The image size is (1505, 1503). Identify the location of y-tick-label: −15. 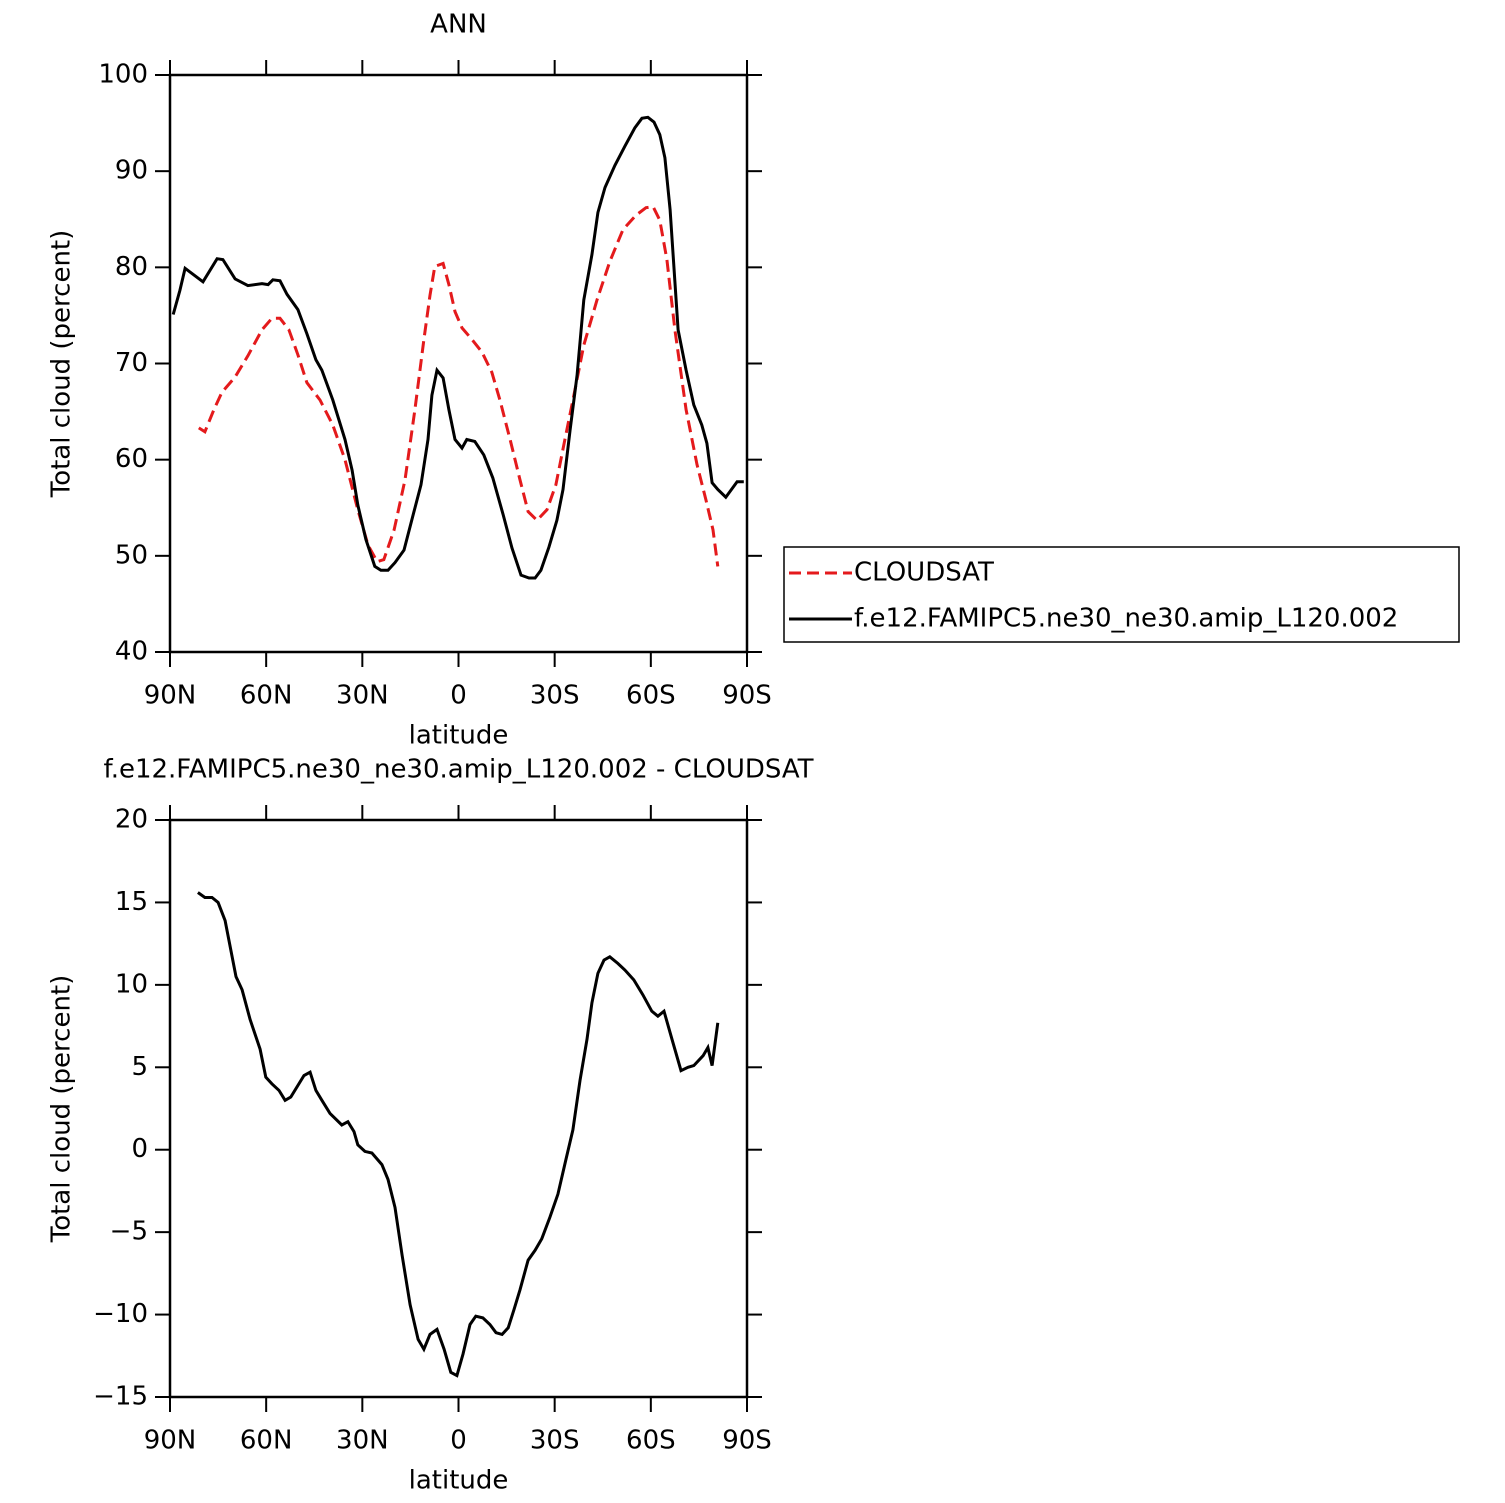
(120, 1397).